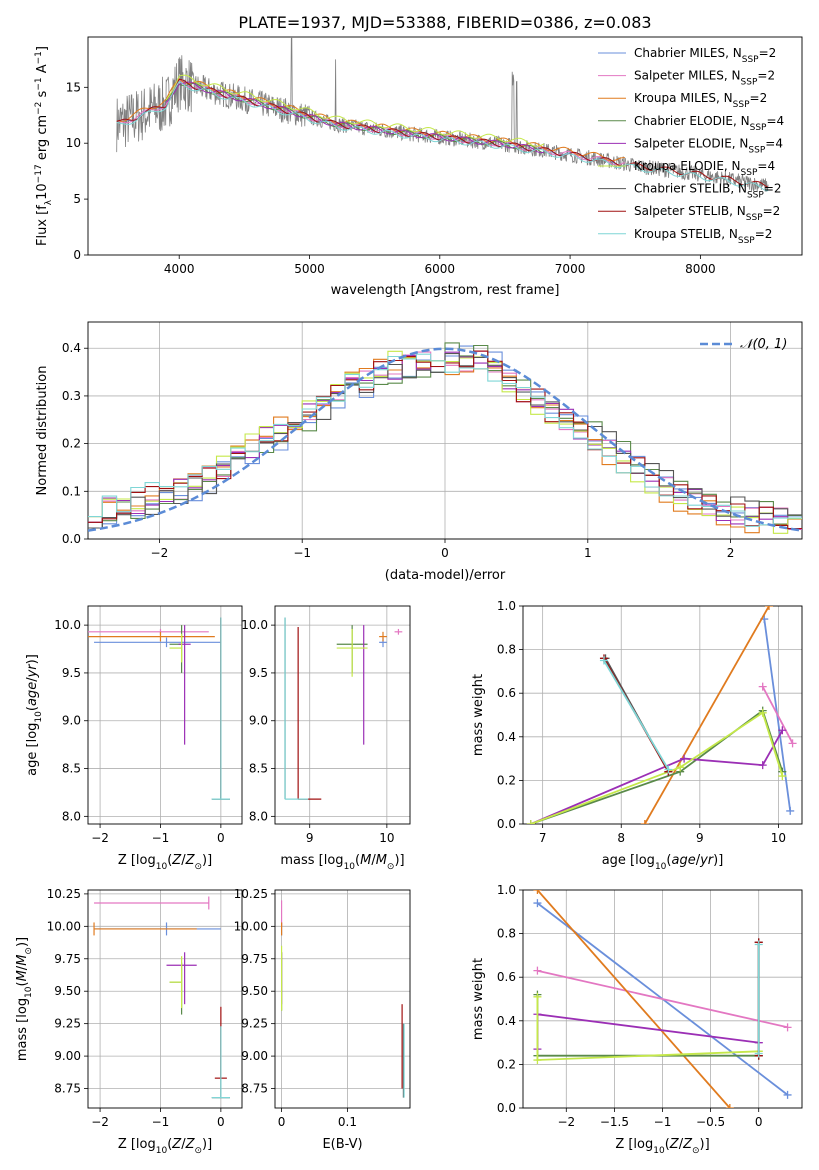 This screenshot has width=819, height=1170. What do you see at coordinates (708, 145) in the screenshot?
I see `legend-entry: Salpeter ELODIE, NSSP=4` at bounding box center [708, 145].